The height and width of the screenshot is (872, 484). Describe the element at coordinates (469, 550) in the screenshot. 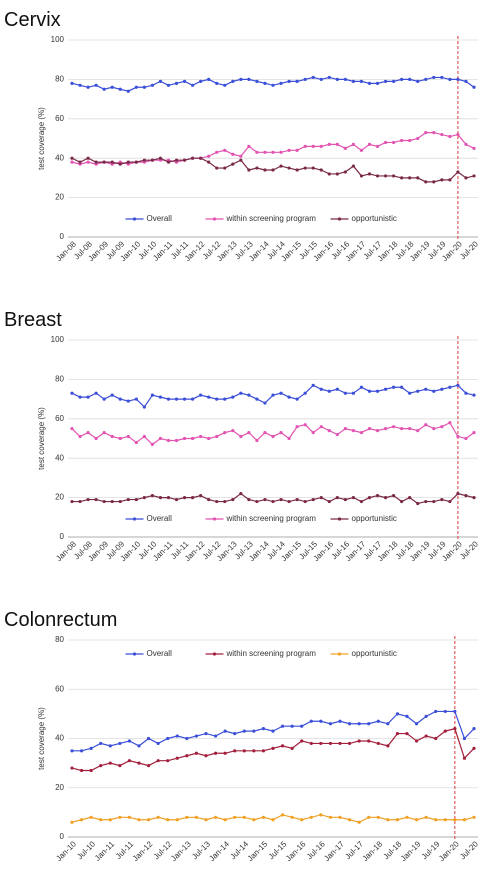

I see `x-tick-label: Jul-20` at that location.